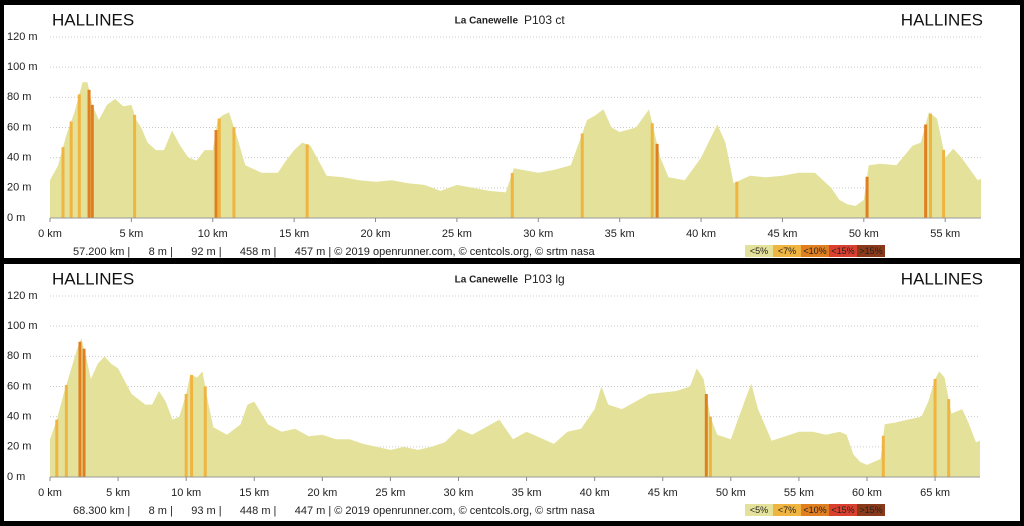 The height and width of the screenshot is (526, 1024). I want to click on x-tick-label: 60 km, so click(867, 493).